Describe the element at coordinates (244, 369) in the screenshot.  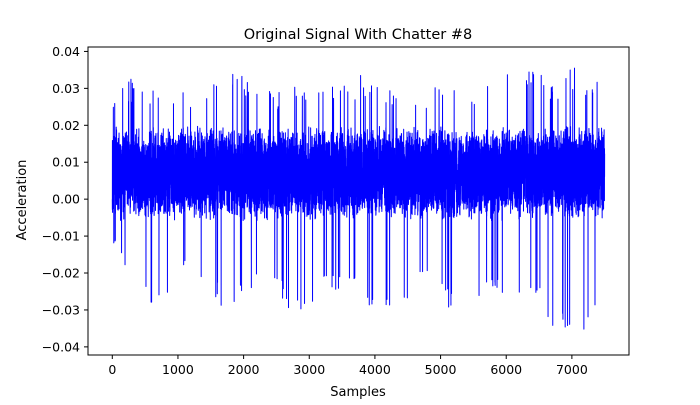
I see `x-tick-label: 2000` at that location.